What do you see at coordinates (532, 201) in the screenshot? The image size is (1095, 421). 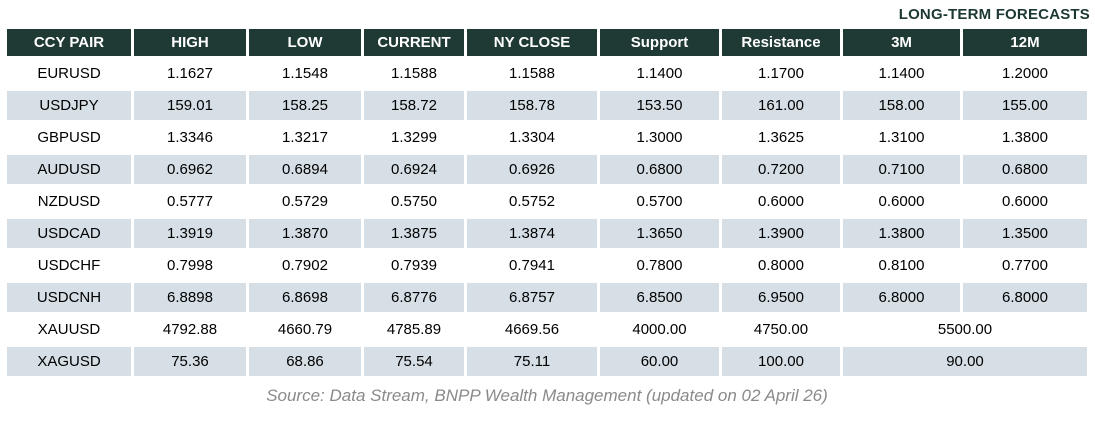 I see `cell-ny-close: 0.5752` at bounding box center [532, 201].